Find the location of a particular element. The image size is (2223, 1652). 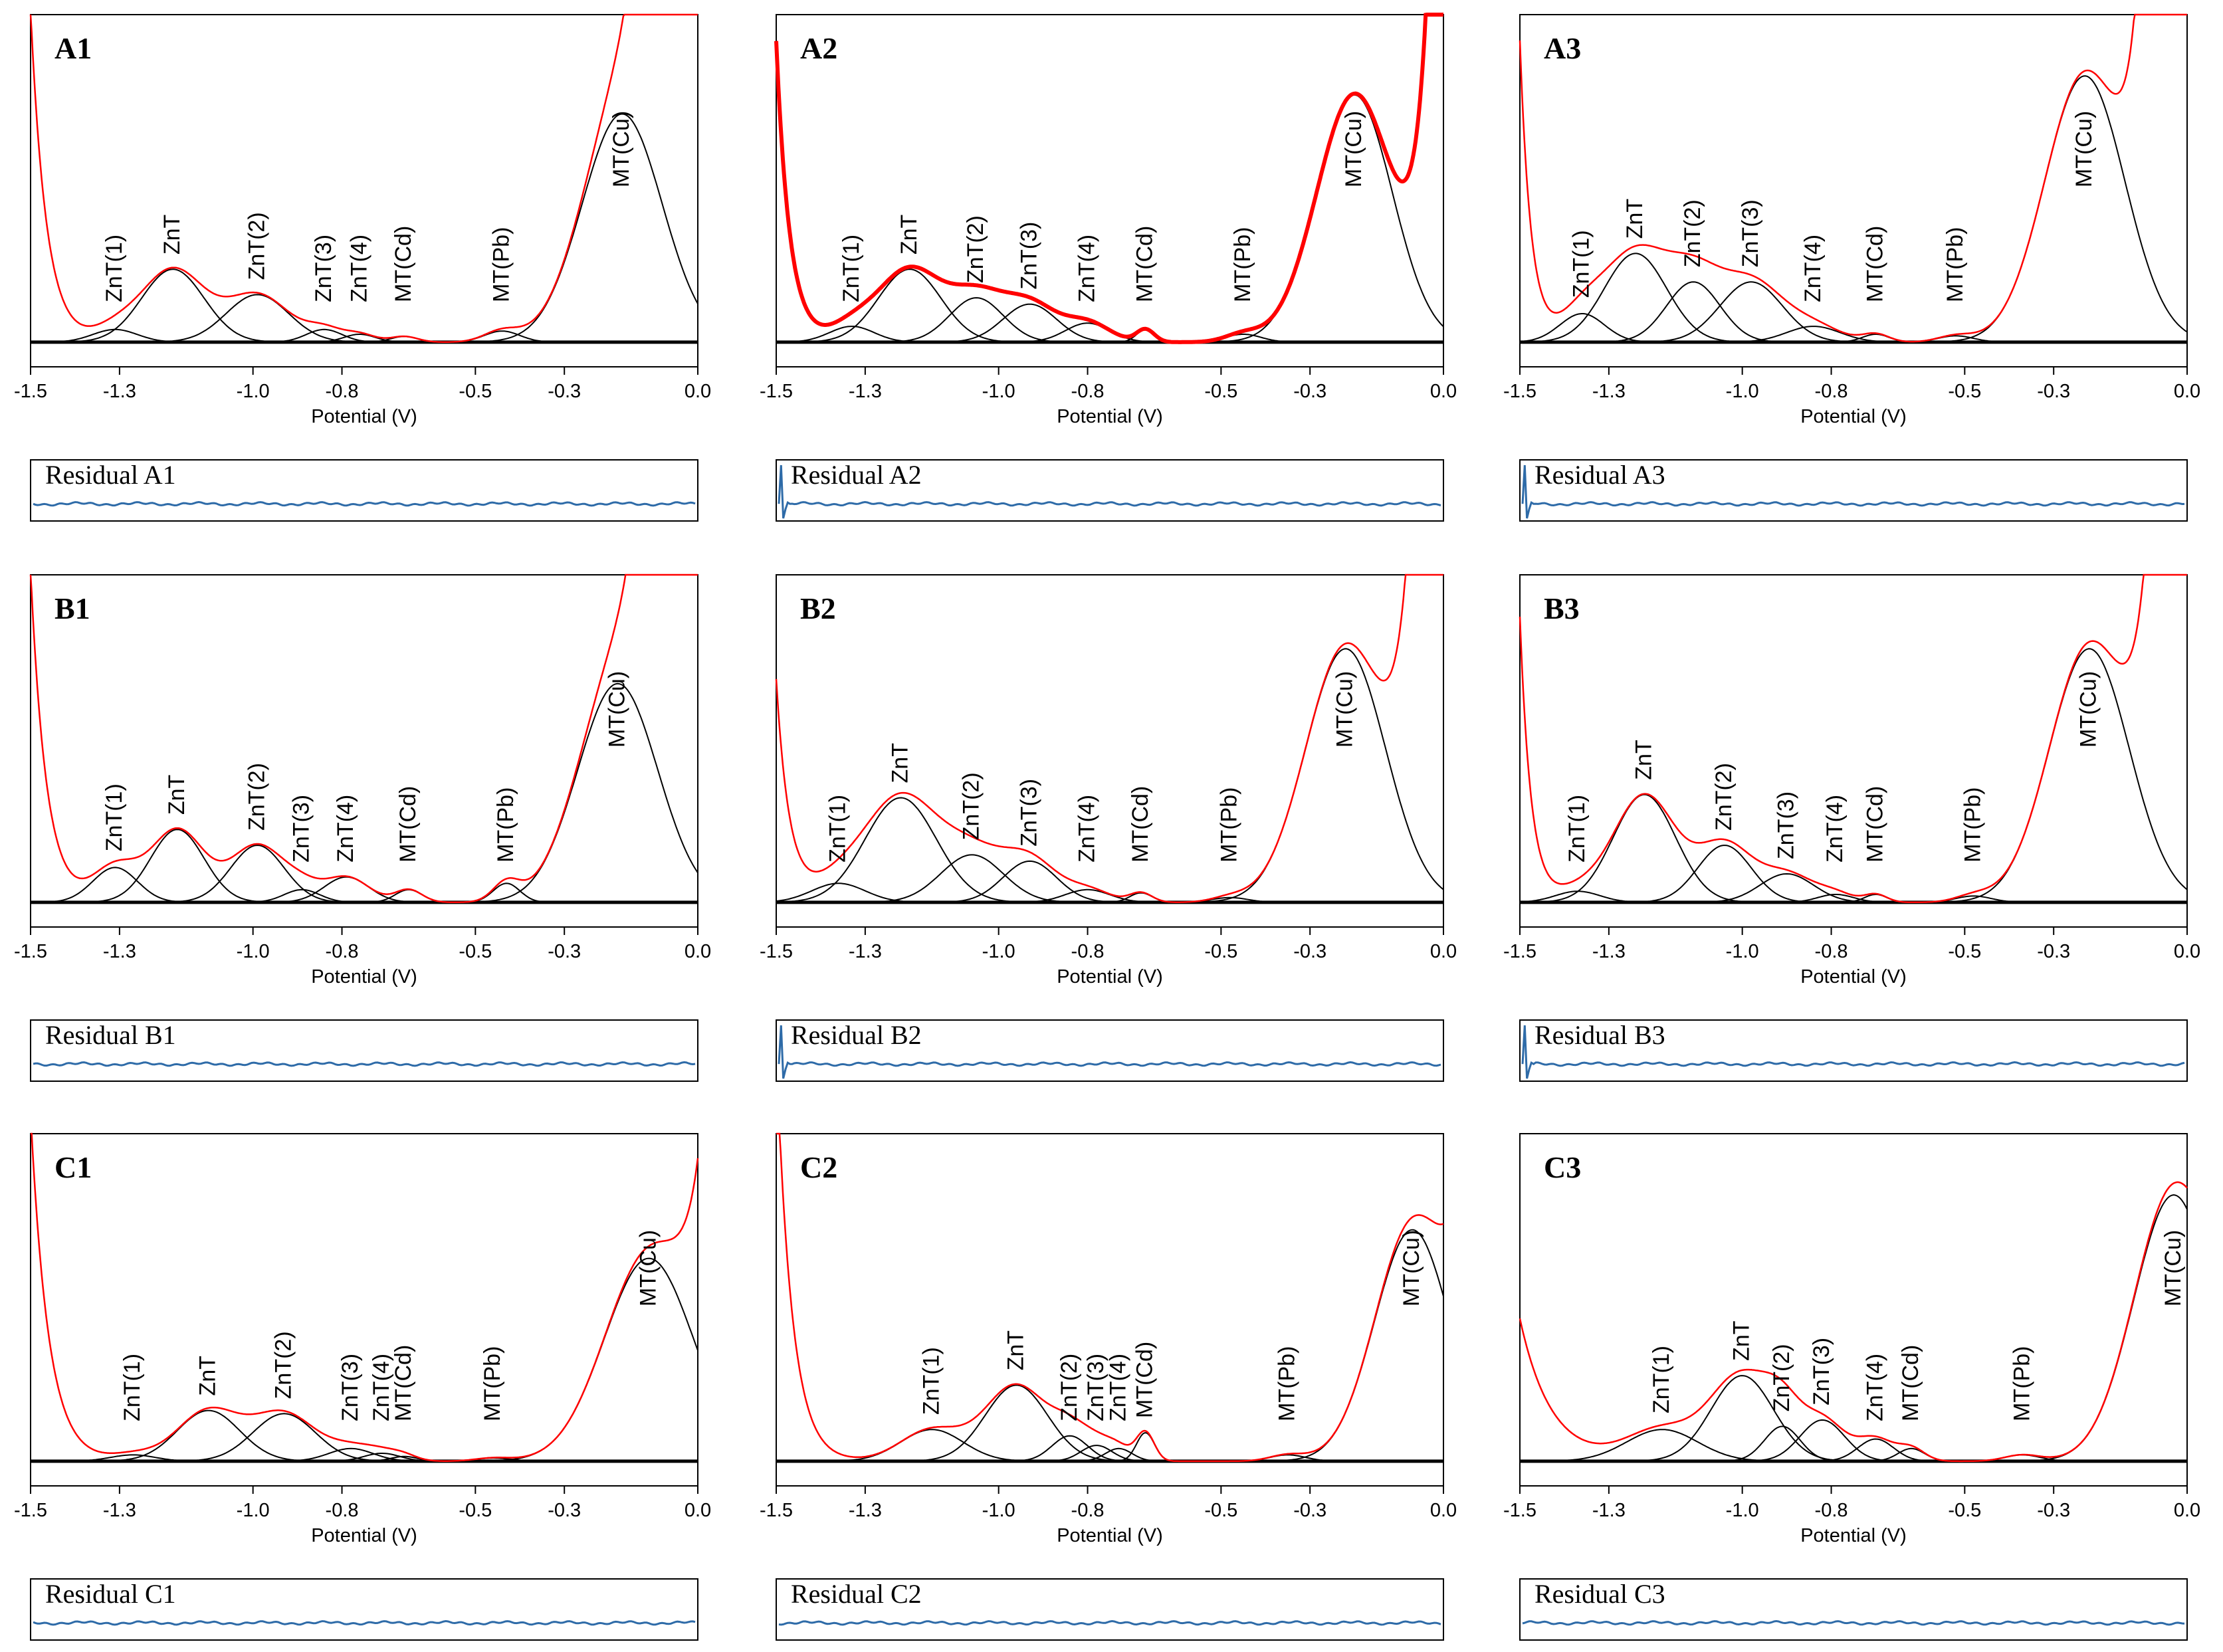

panel-title: A3 is located at coordinates (1563, 48).